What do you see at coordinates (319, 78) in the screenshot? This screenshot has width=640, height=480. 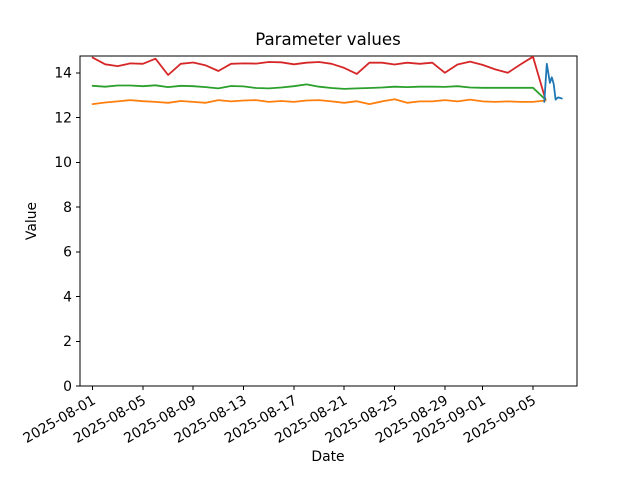 I see `red-series-line` at bounding box center [319, 78].